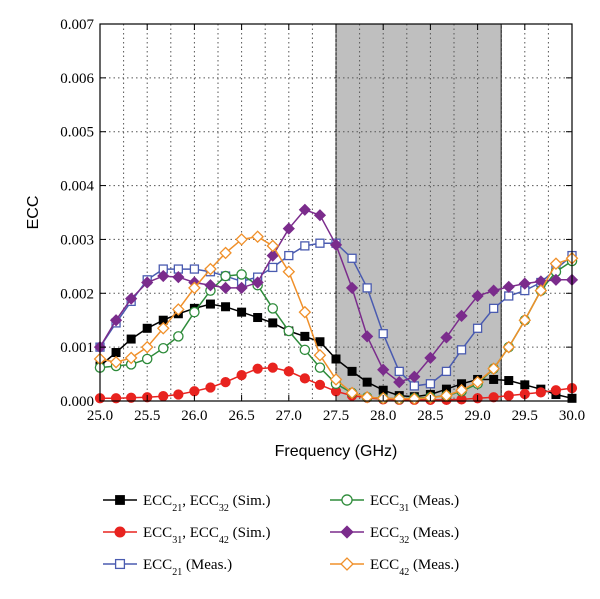 The image size is (600, 599). What do you see at coordinates (383, 416) in the screenshot?
I see `x-tick-label: 28.0` at bounding box center [383, 416].